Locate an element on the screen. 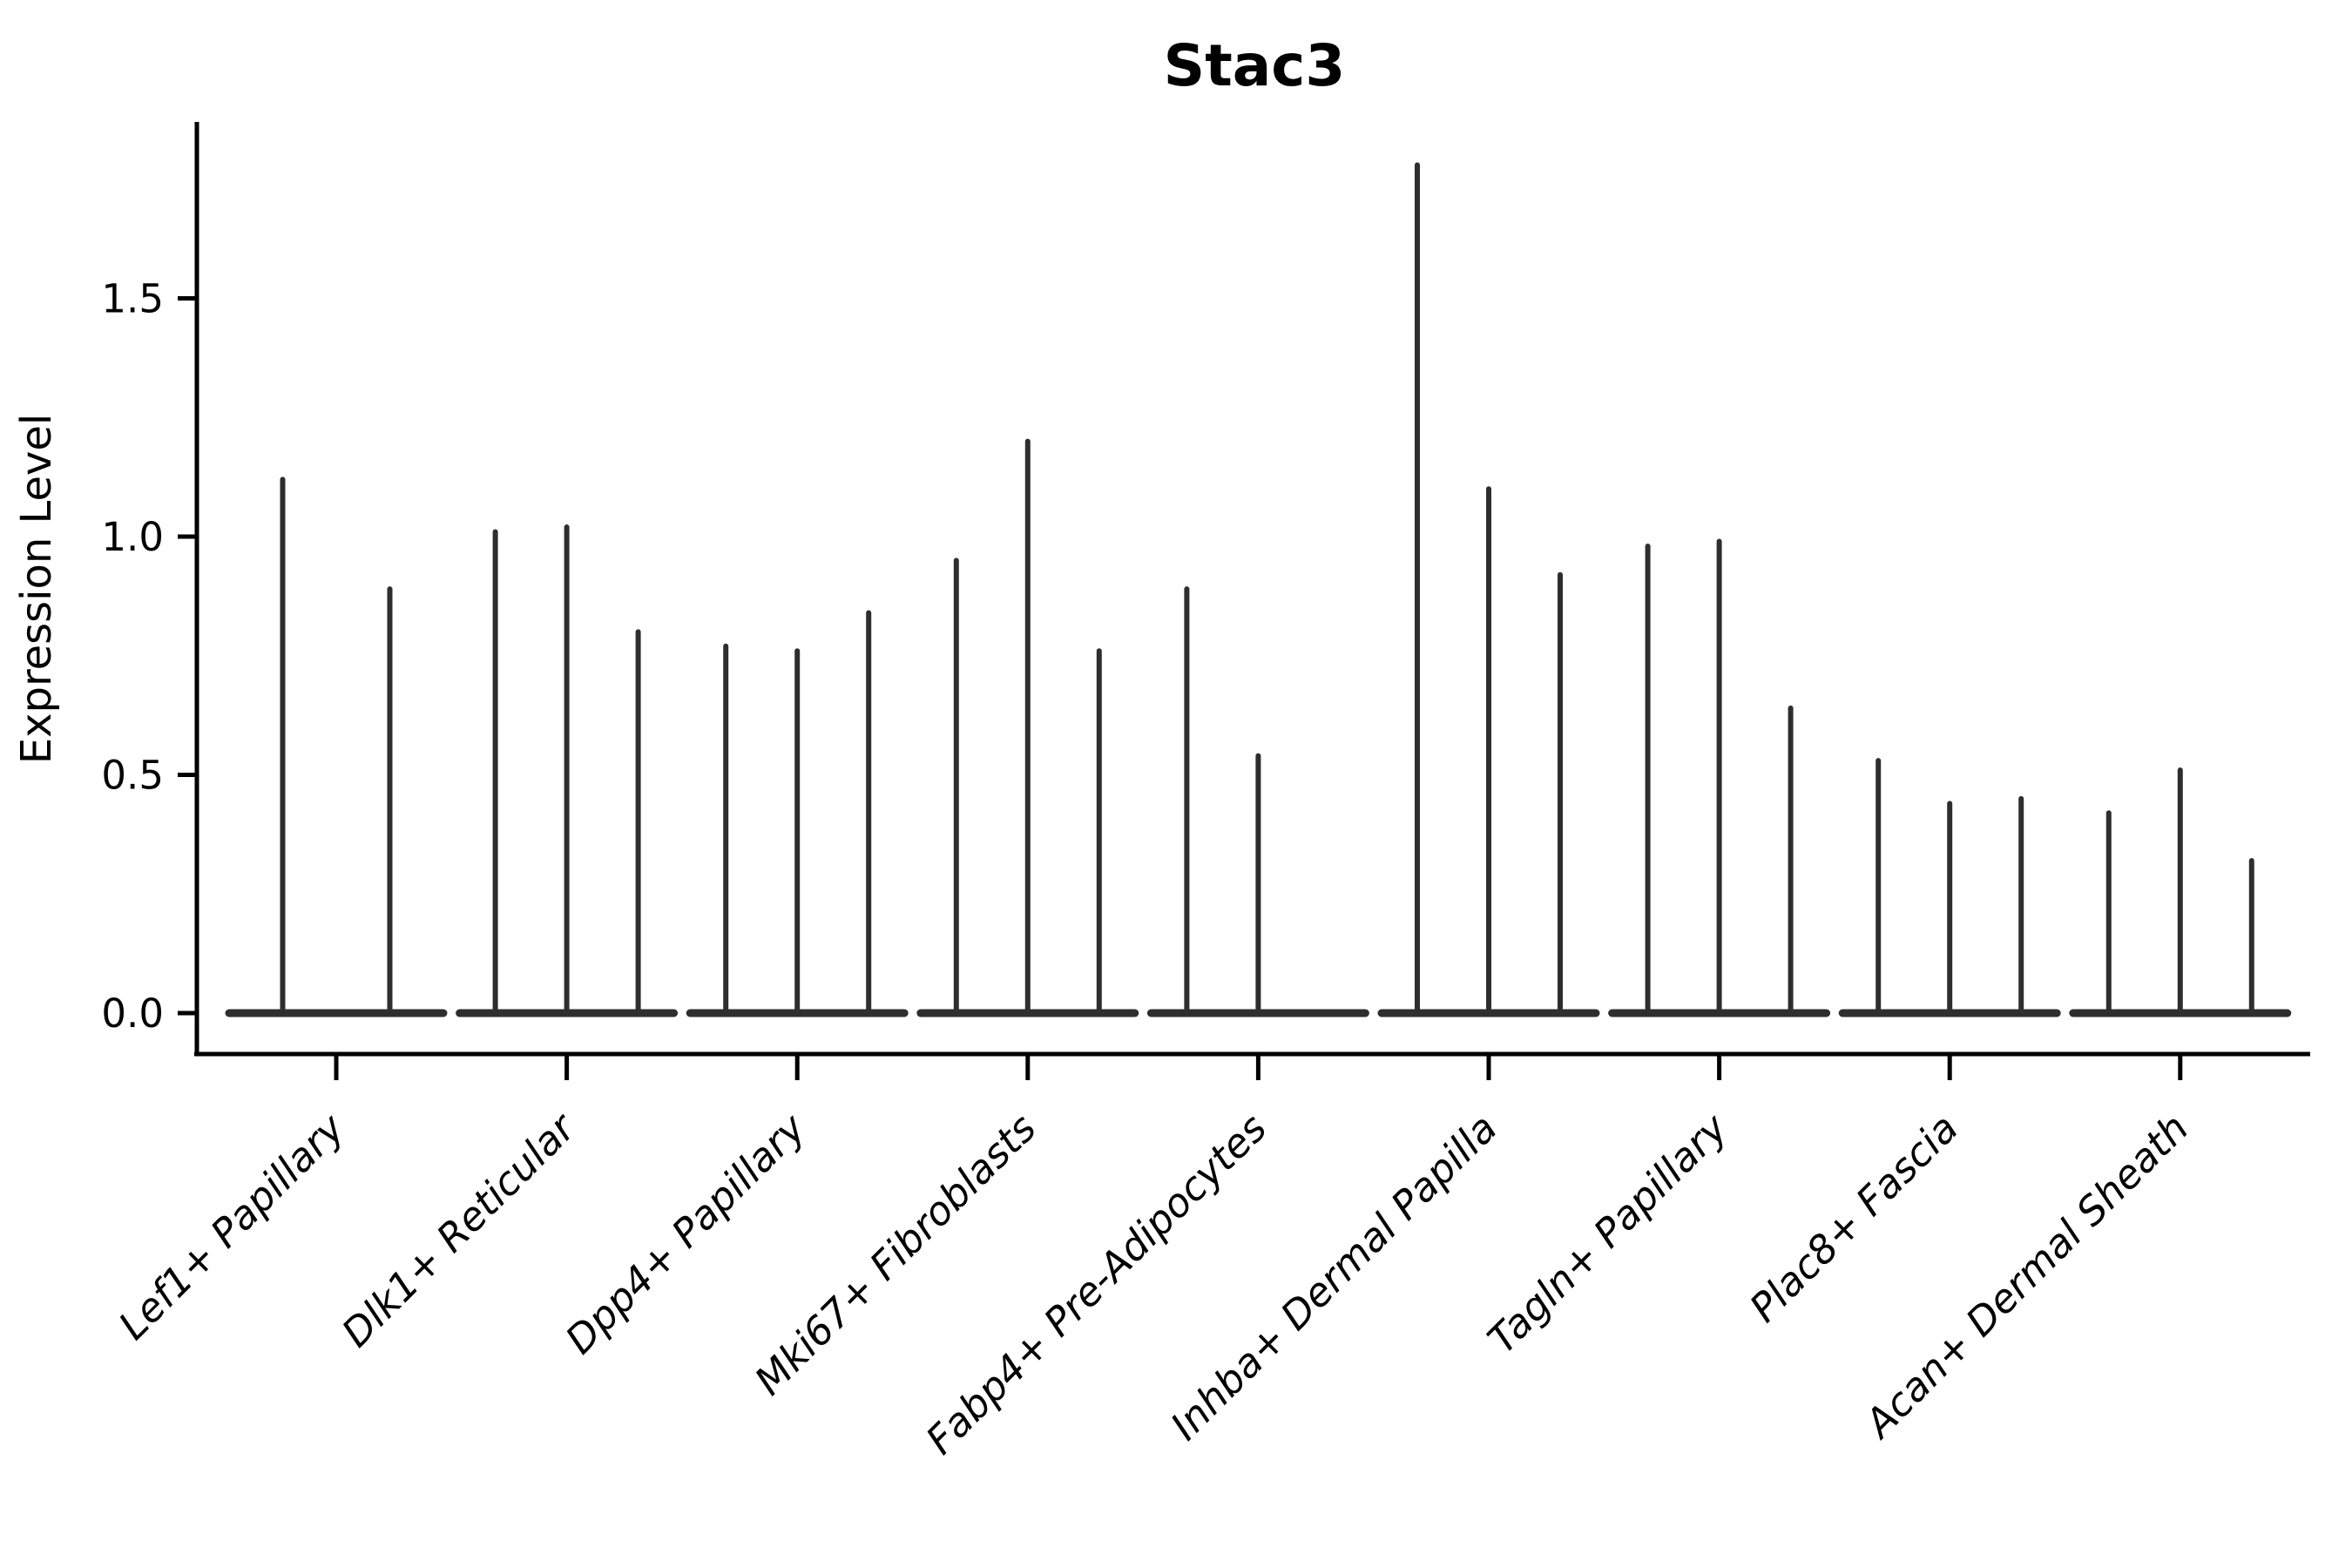 The image size is (2352, 1568). x-tick-label: Plac8+ Fascia is located at coordinates (1854, 1218).